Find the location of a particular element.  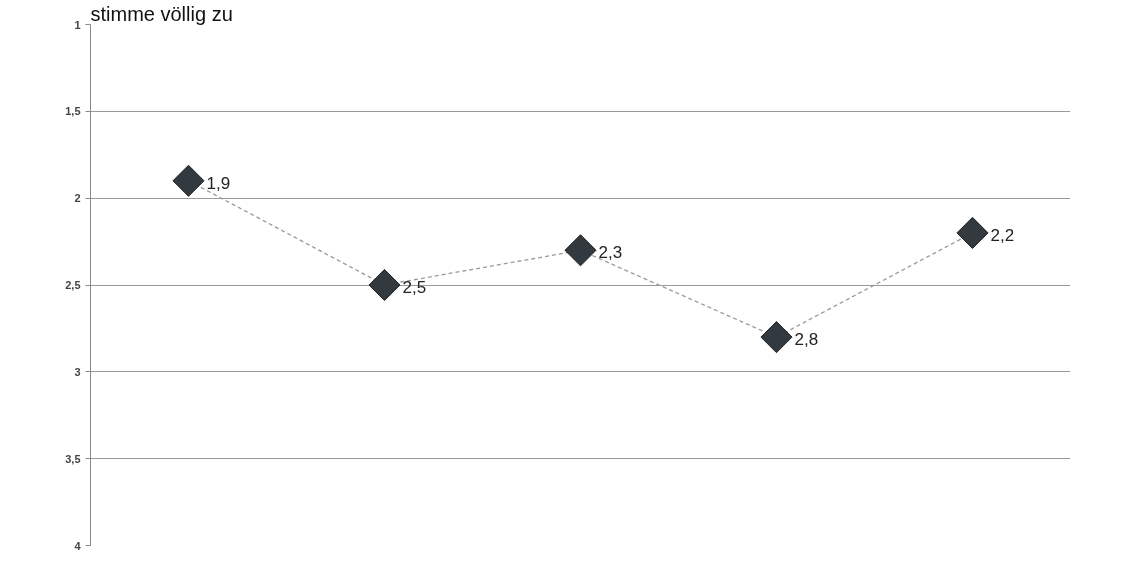

data-label: 2,8 is located at coordinates (806, 340).